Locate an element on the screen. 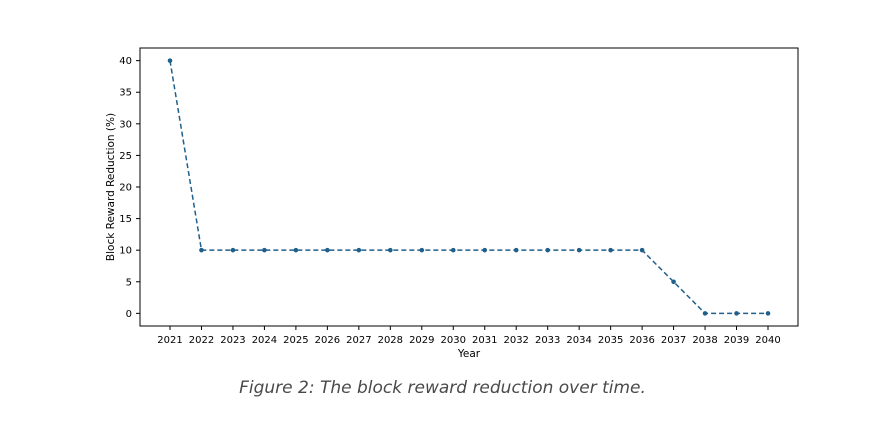 The width and height of the screenshot is (885, 427). x-tick-label: 2038 is located at coordinates (704, 340).